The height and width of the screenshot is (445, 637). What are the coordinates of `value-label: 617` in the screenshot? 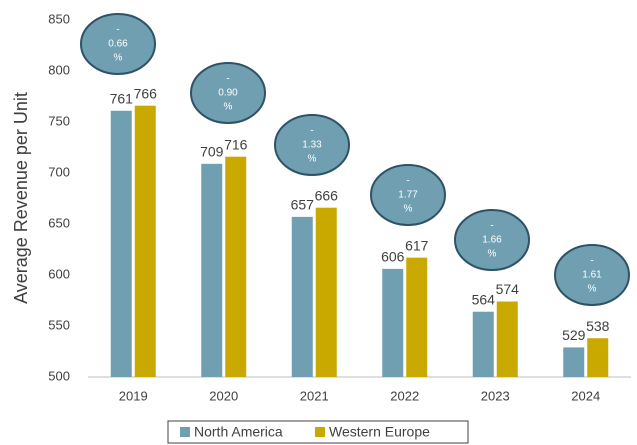 It's located at (417, 245).